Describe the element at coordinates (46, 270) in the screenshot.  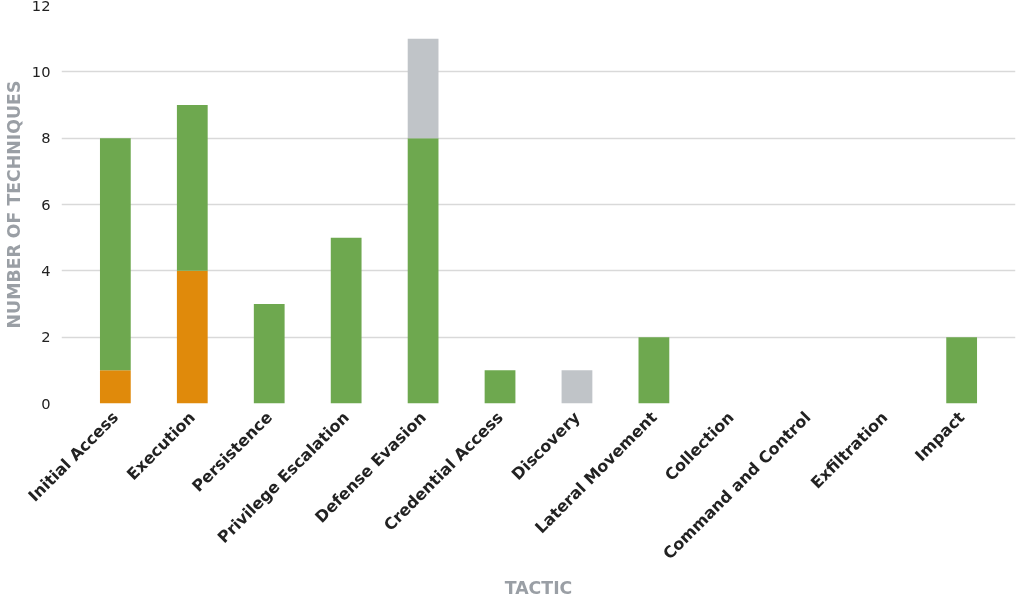
I see `y-tick-label: 4` at that location.